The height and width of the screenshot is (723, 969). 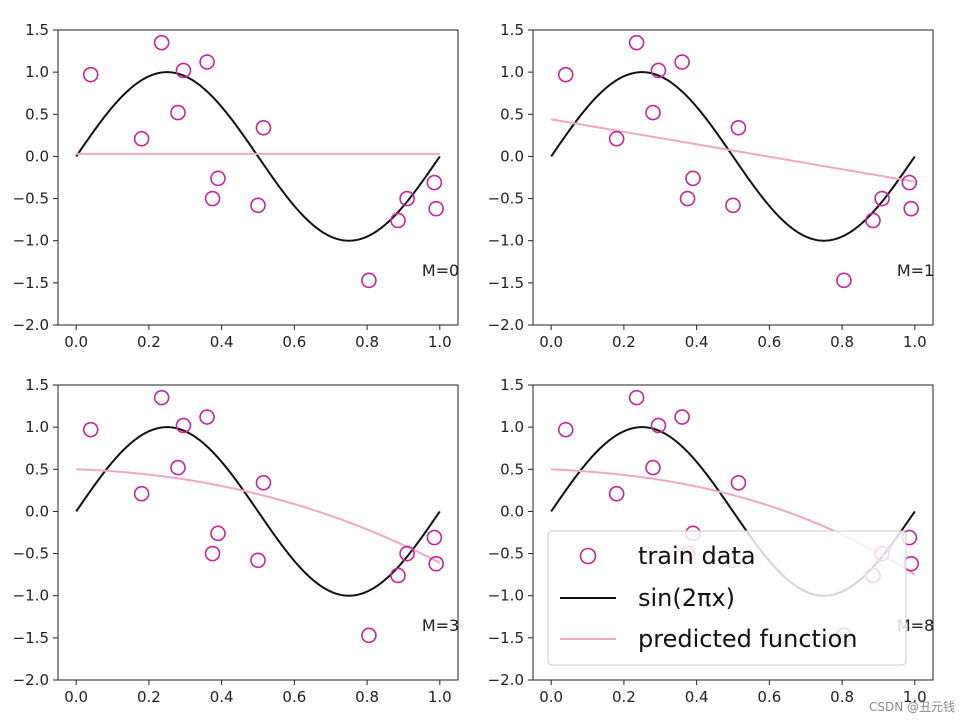 I want to click on legend-box, so click(x=727, y=598).